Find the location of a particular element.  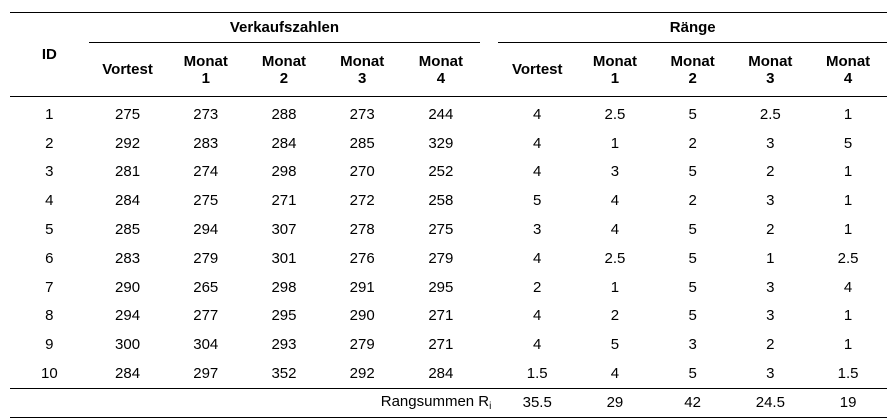

cell-sales: 273 is located at coordinates (206, 114).